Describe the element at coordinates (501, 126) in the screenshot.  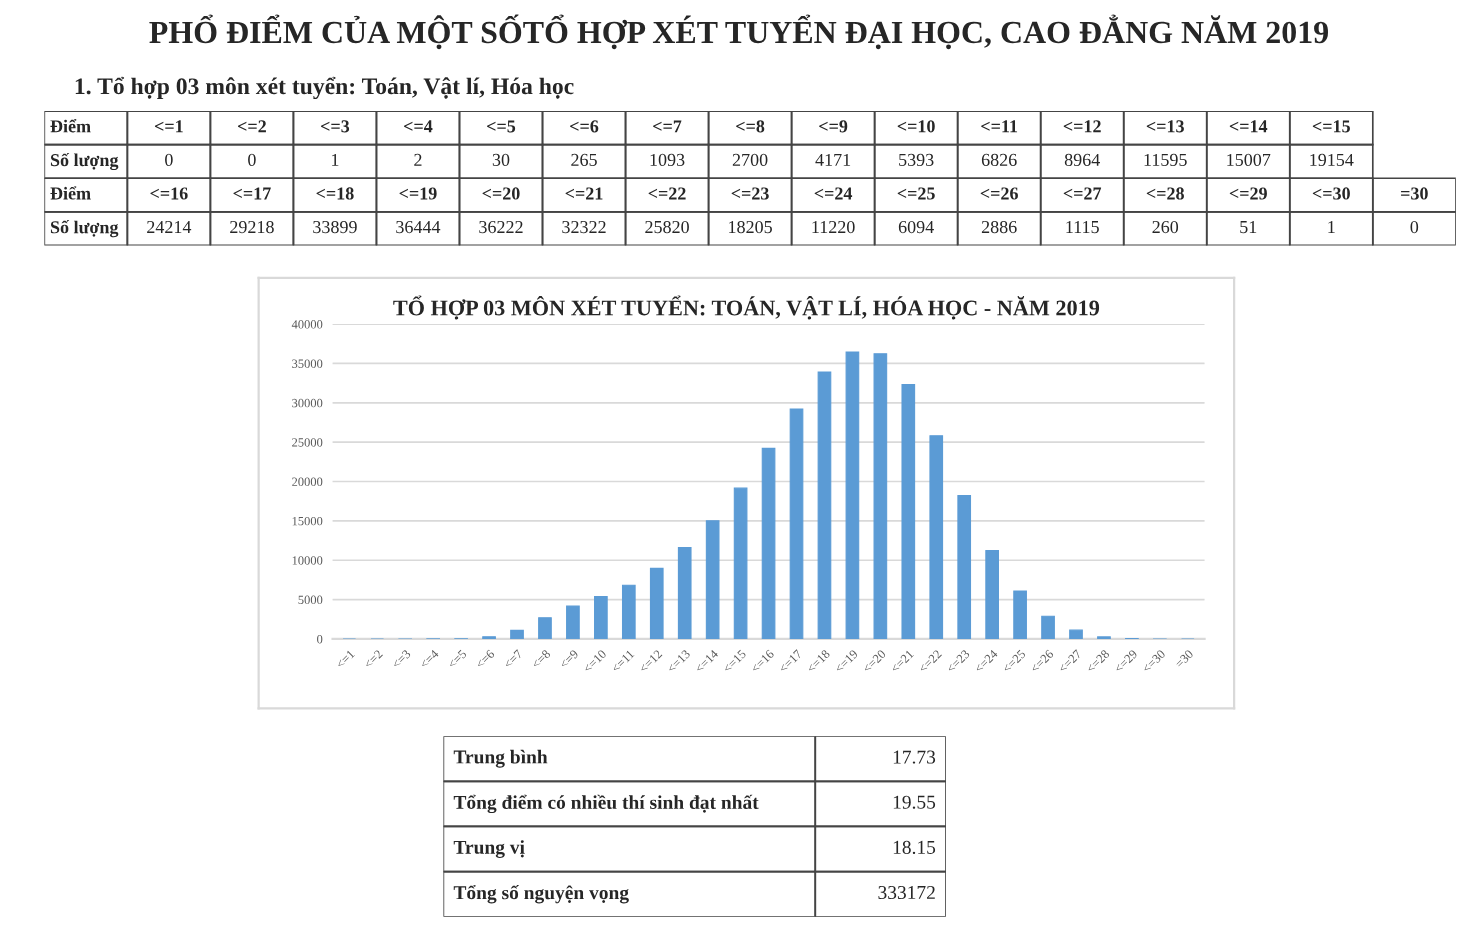
I see `category-label: <=5` at that location.